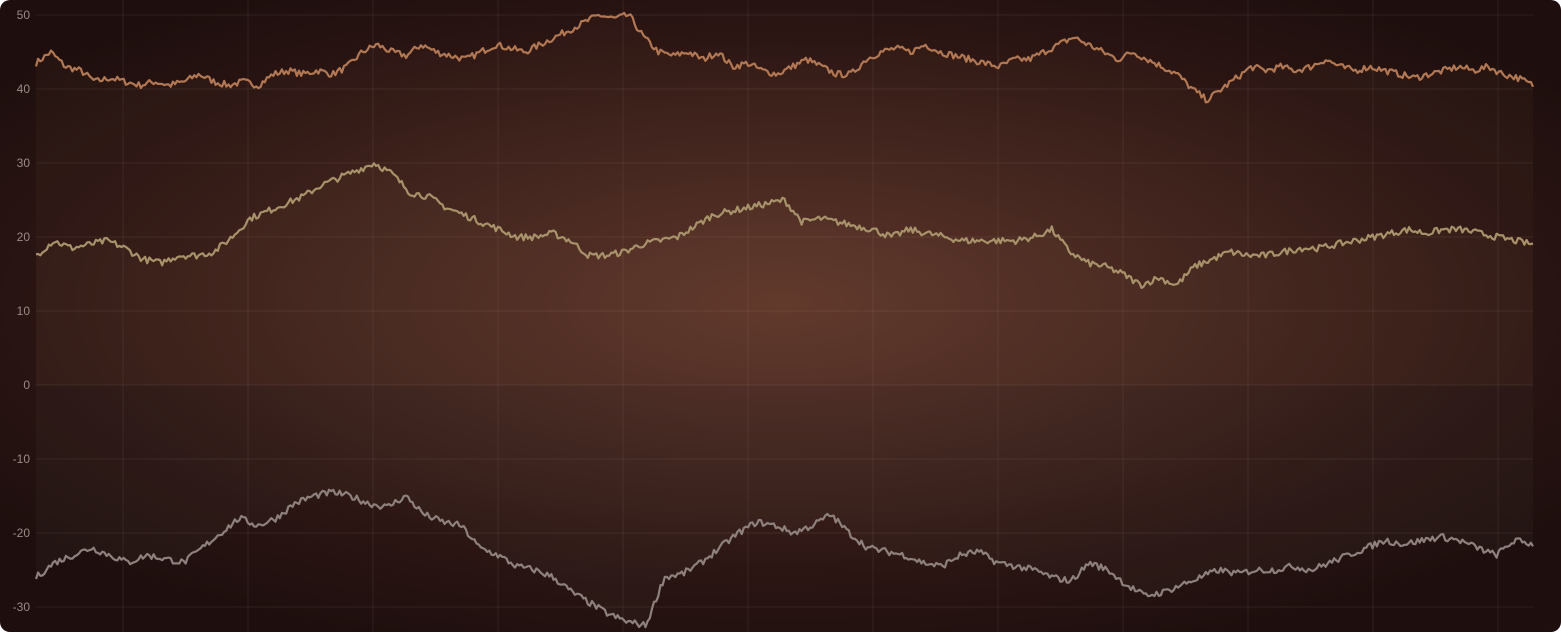 This screenshot has width=1561, height=632. I want to click on y-tick-label: -20, so click(22, 533).